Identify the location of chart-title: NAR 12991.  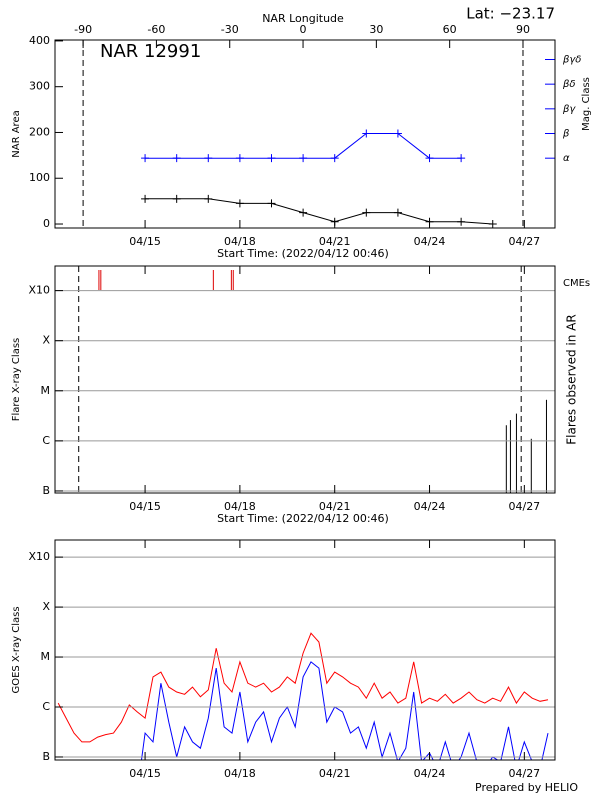
(150, 51).